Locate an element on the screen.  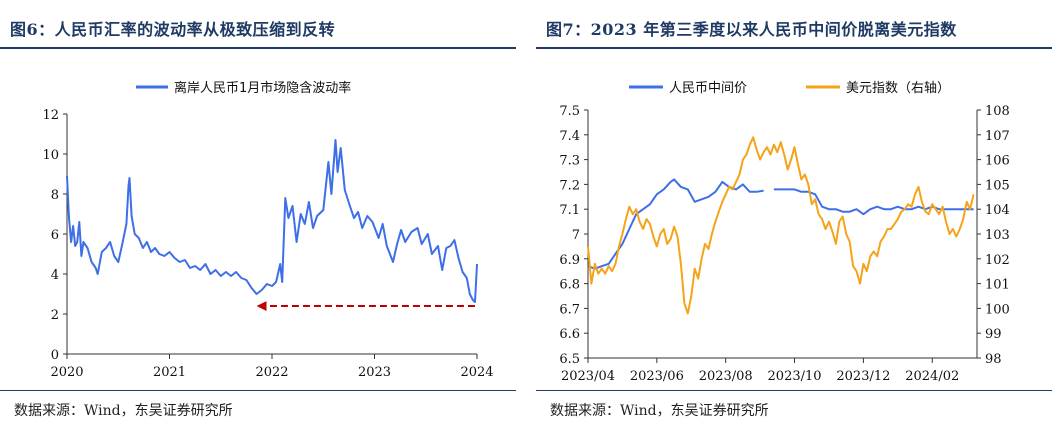
y-right-tick-label: 102 is located at coordinates (997, 260).